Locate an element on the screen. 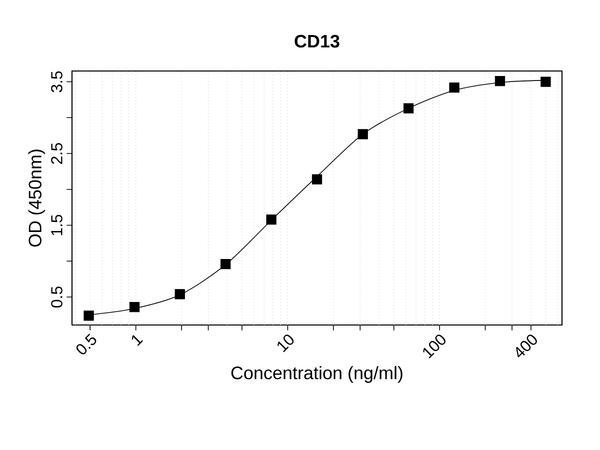 The height and width of the screenshot is (450, 600). x-tick-label: 100 is located at coordinates (434, 346).